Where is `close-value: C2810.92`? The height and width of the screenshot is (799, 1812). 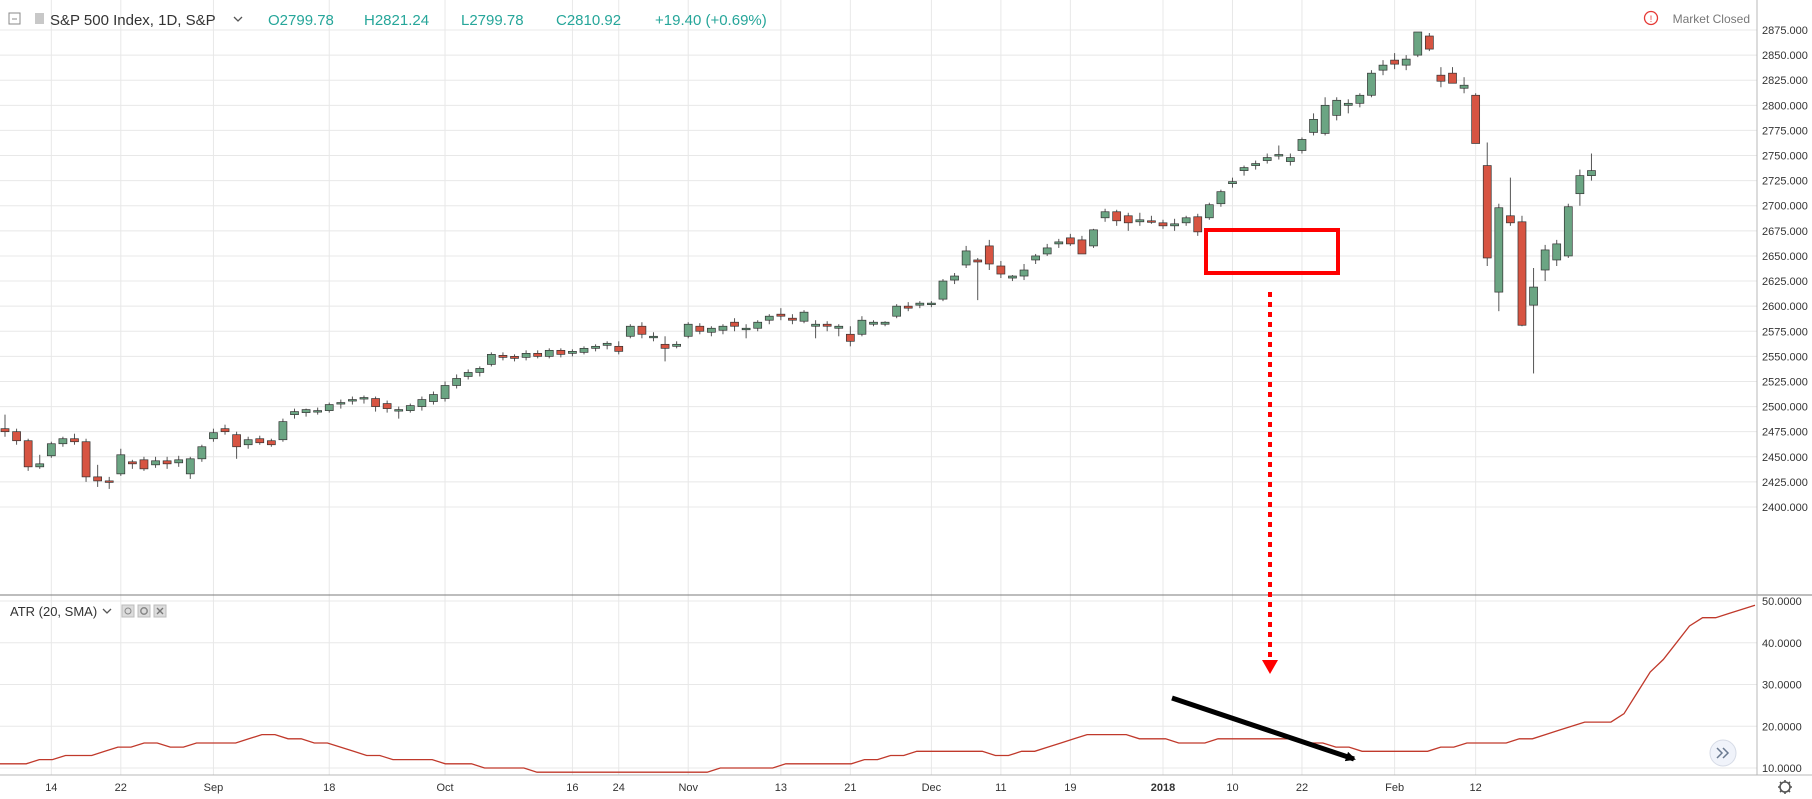 close-value: C2810.92 is located at coordinates (588, 20).